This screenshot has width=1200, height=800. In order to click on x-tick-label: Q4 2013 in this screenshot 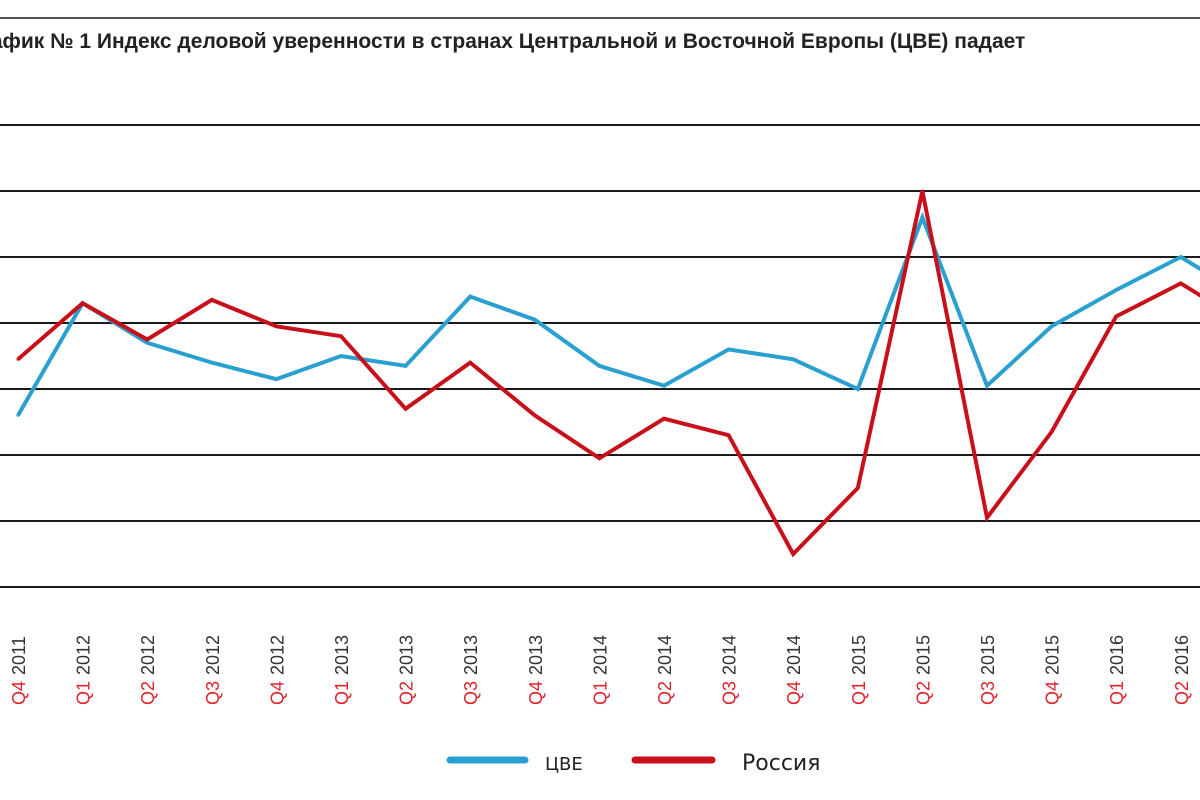, I will do `click(536, 670)`.